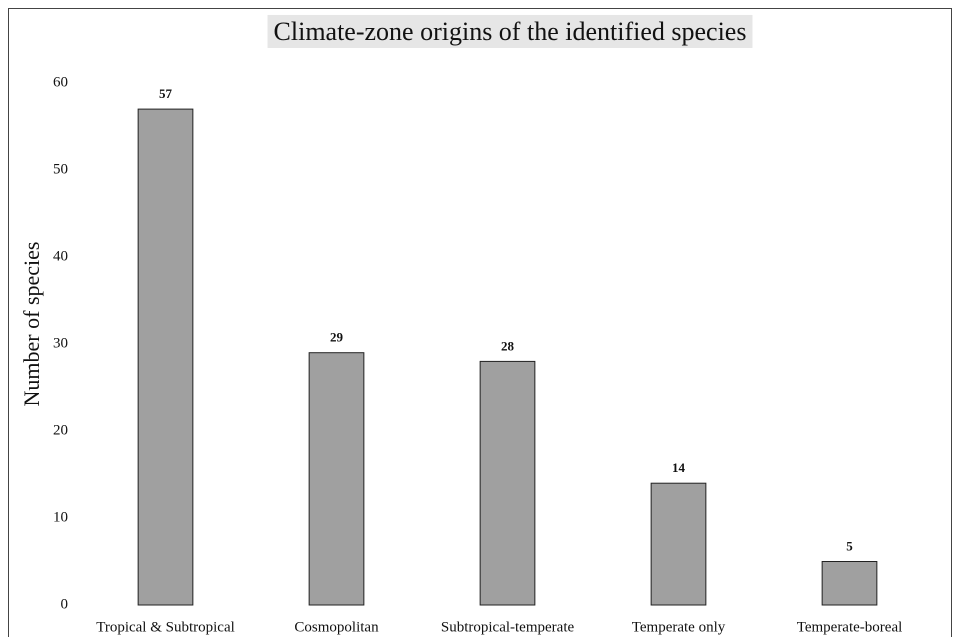  I want to click on title-background, so click(510, 31).